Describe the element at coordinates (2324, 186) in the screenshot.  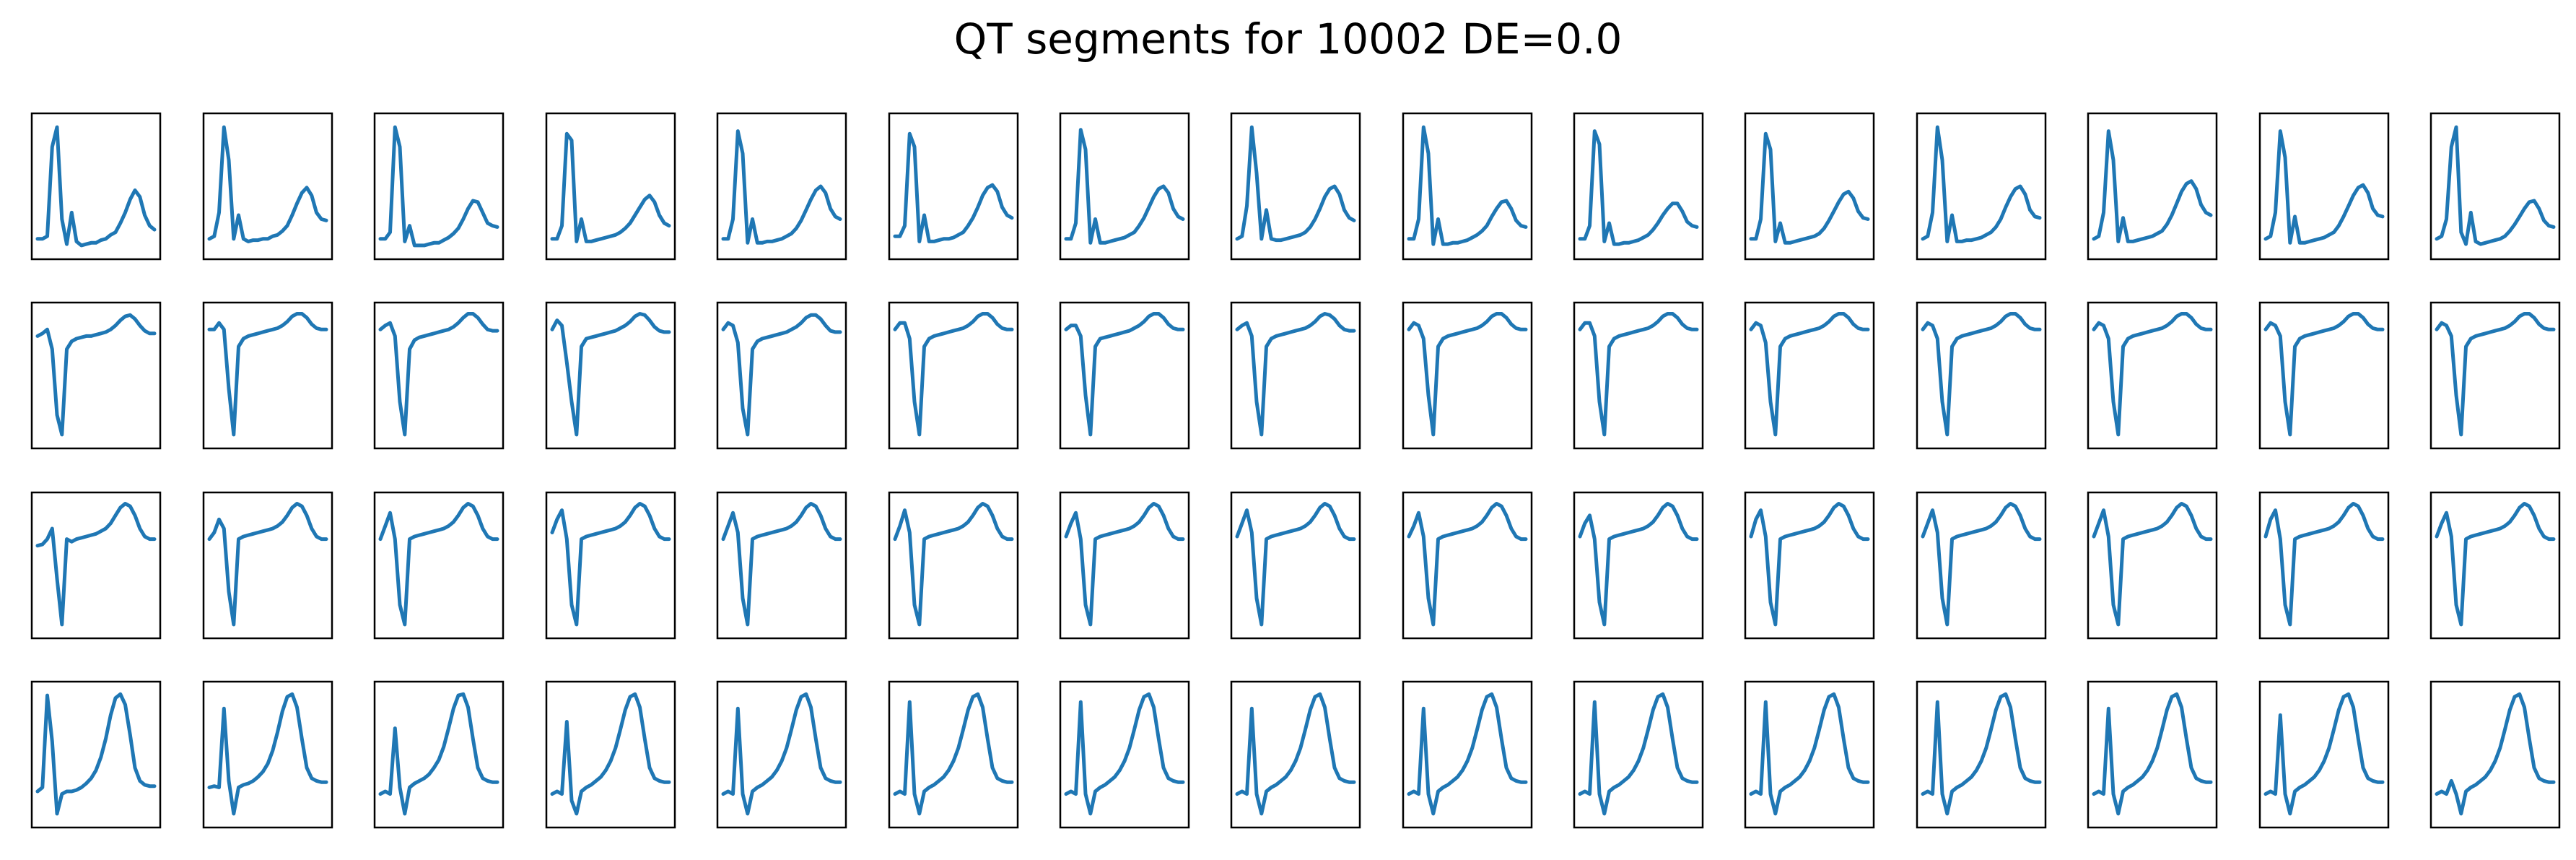
I see `subplot-r1-c14` at that location.